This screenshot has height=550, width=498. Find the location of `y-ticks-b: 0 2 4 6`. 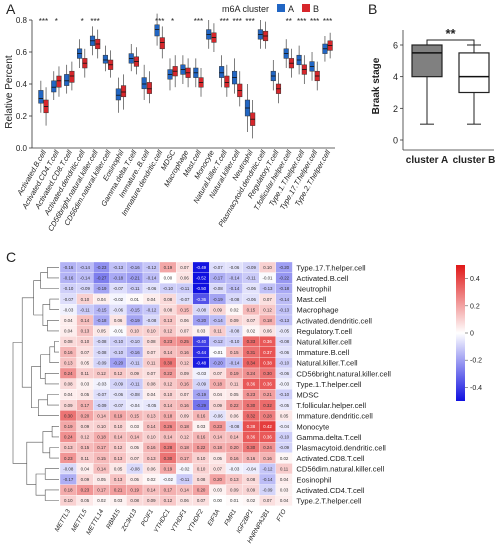

y-ticks-b: 0 2 4 6 is located at coordinates (398, 93).